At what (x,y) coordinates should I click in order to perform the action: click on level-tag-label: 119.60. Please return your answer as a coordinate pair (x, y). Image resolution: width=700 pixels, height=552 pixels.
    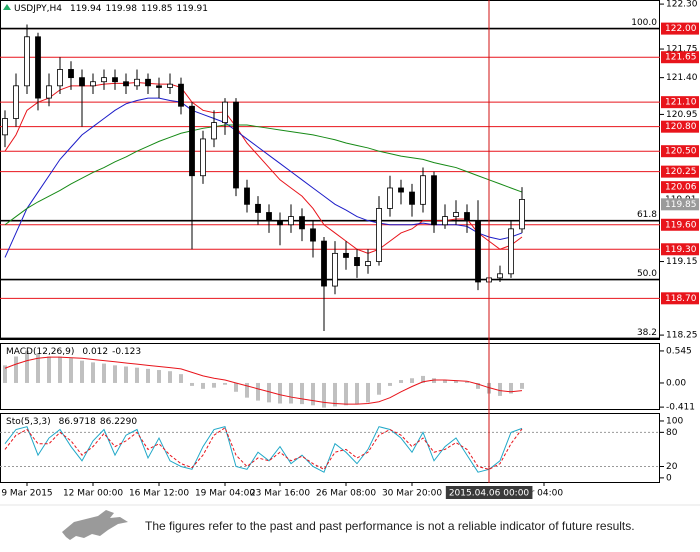
    Looking at the image, I should click on (681, 225).